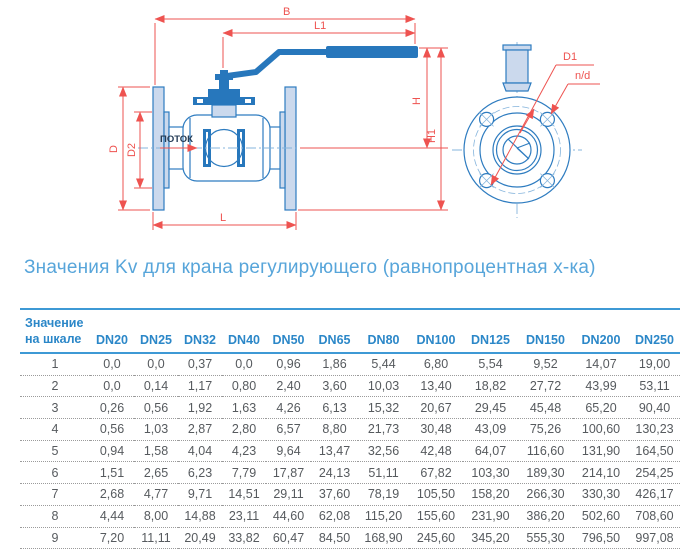 The width and height of the screenshot is (700, 556). I want to click on handle-end-view, so click(517, 68).